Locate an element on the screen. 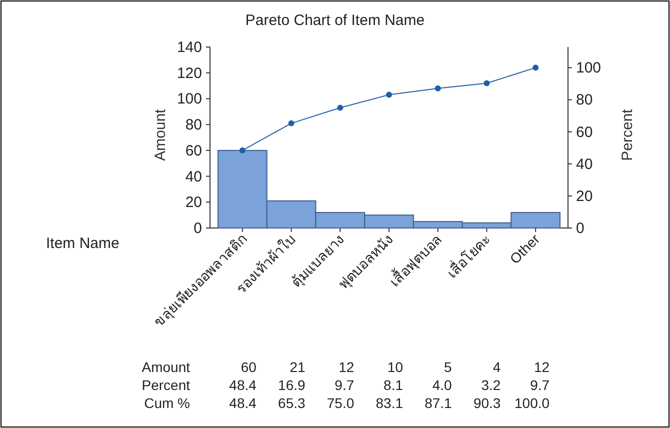 This screenshot has width=670, height=428. data-label: 90.3 is located at coordinates (487, 403).